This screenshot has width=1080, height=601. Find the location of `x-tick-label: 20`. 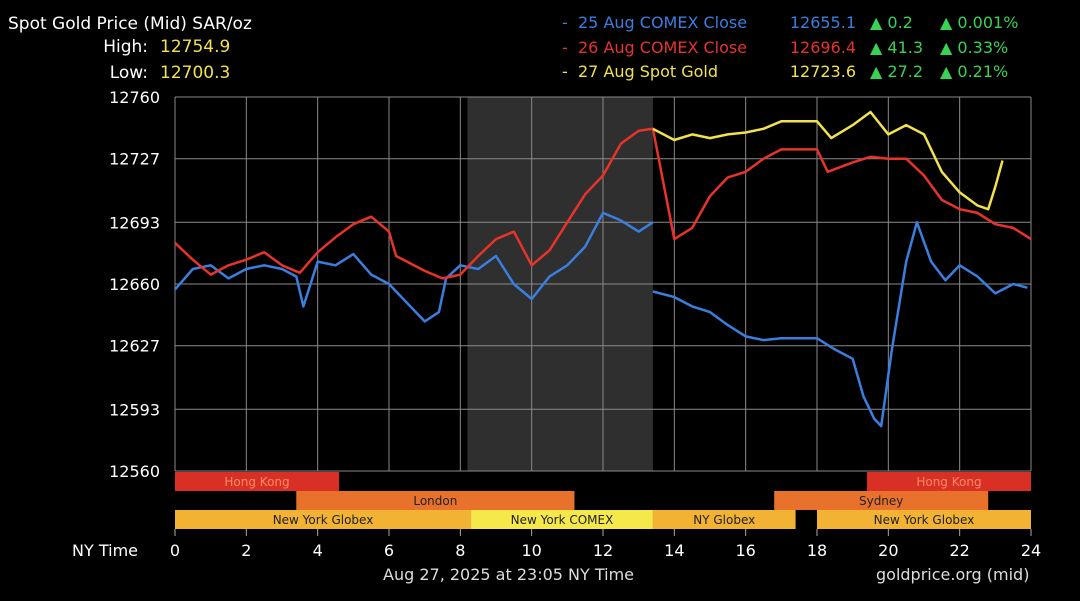

x-tick-label: 20 is located at coordinates (888, 550).